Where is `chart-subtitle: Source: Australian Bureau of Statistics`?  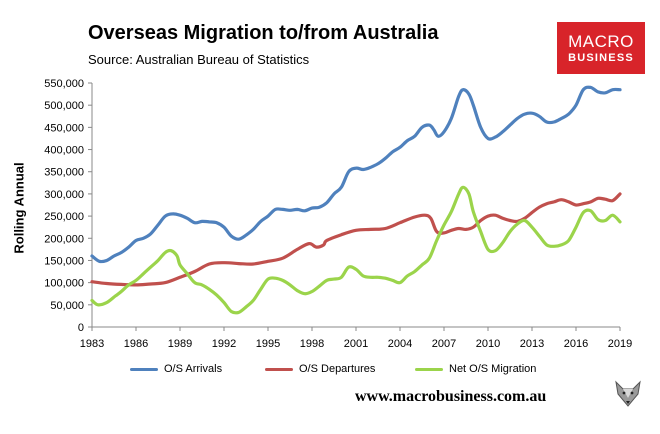
chart-subtitle: Source: Australian Bureau of Statistics is located at coordinates (199, 59).